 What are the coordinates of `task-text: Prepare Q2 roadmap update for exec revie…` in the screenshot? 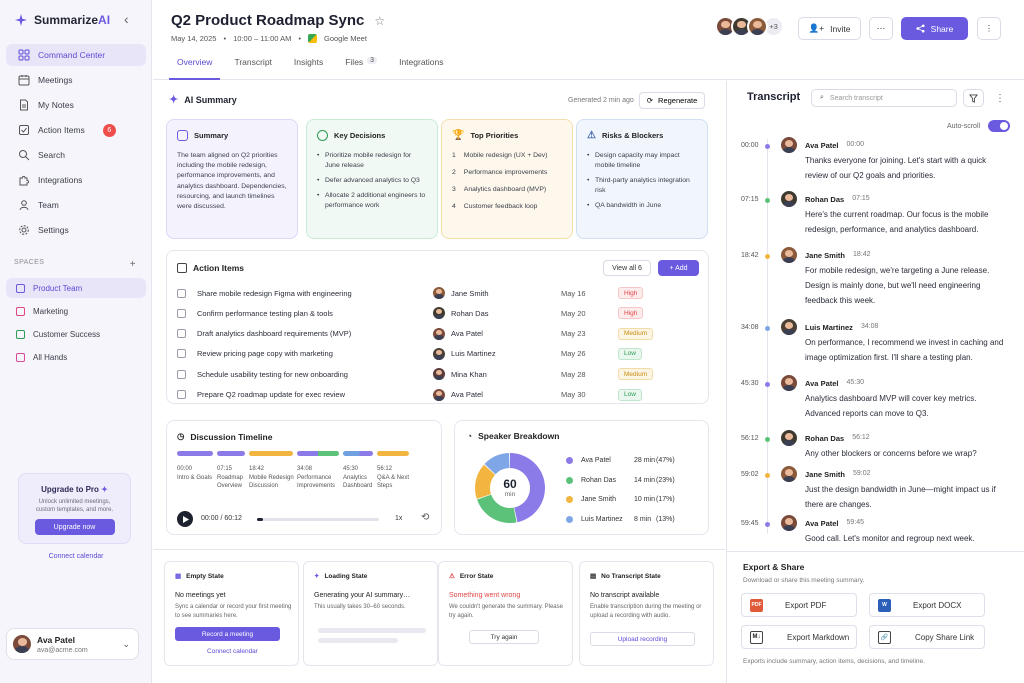 It's located at (271, 394).